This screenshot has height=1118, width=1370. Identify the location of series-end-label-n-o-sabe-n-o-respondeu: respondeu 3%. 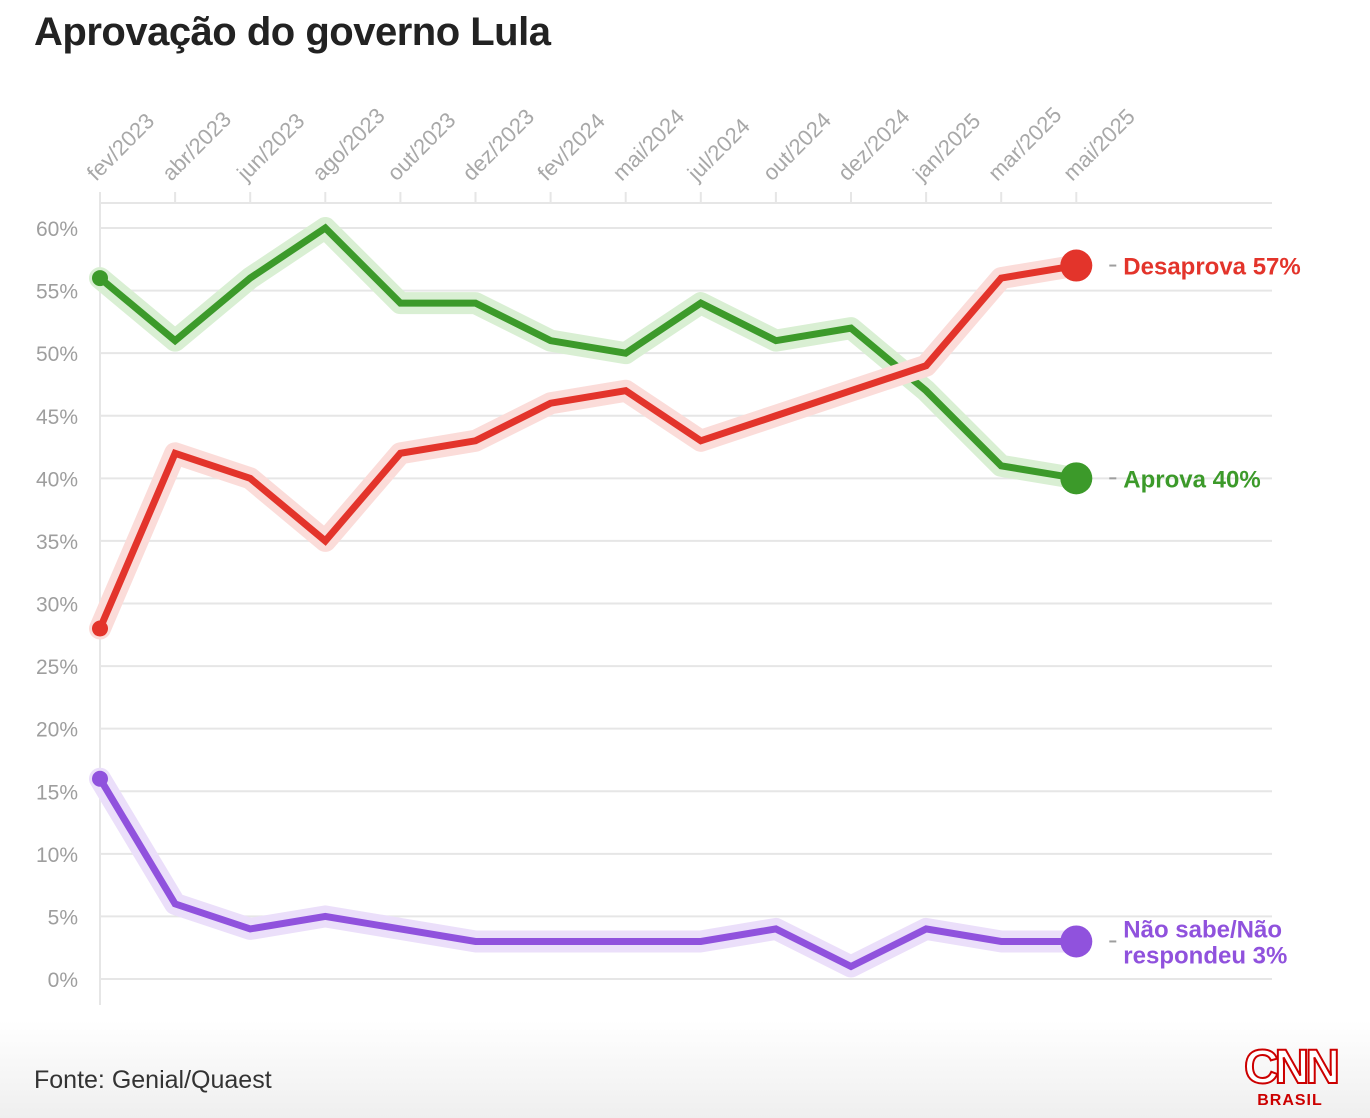
(1205, 955).